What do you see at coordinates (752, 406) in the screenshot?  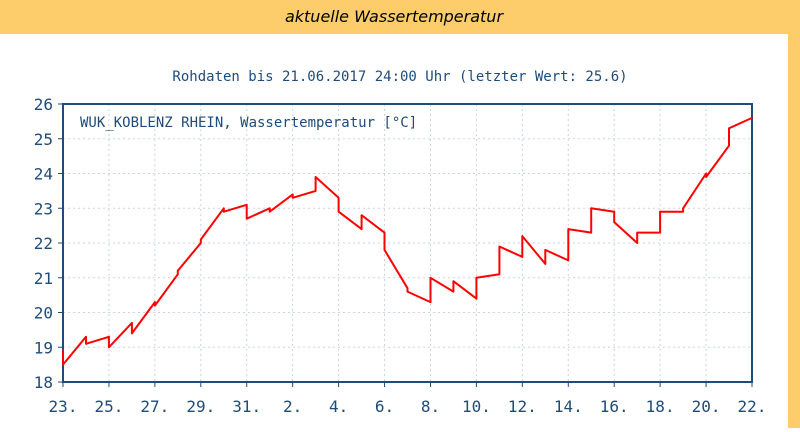 I see `x-tick-label: 22.` at bounding box center [752, 406].